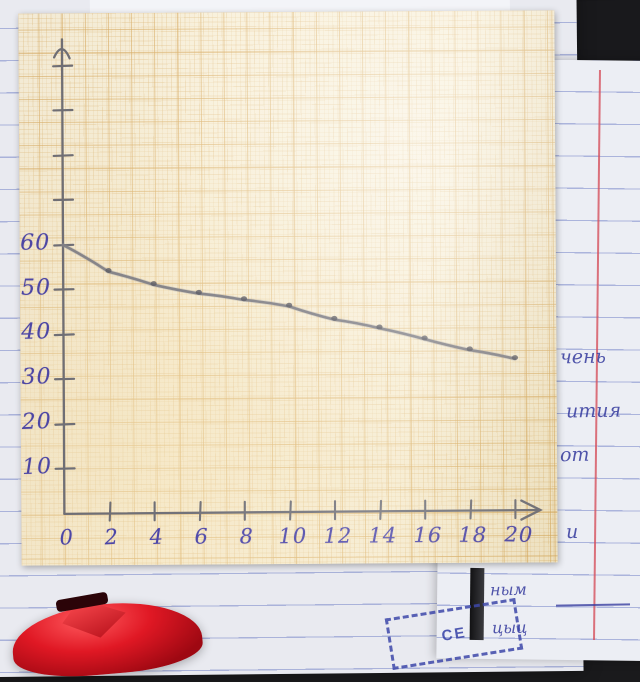 The height and width of the screenshot is (682, 640). Describe the element at coordinates (583, 357) in the screenshot. I see `handwriting-line-1: чень` at that location.